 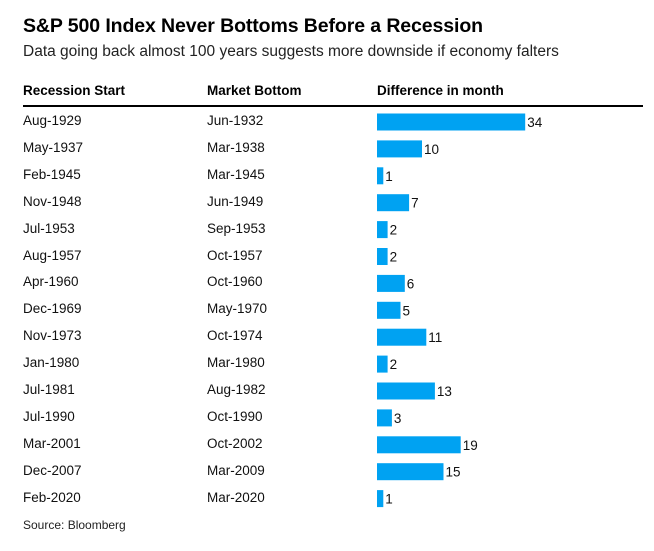 What do you see at coordinates (333, 106) in the screenshot?
I see `header-divider` at bounding box center [333, 106].